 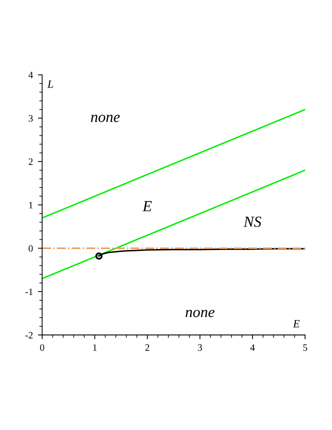 I want to click on x-tick-label: 3, so click(x=200, y=347).